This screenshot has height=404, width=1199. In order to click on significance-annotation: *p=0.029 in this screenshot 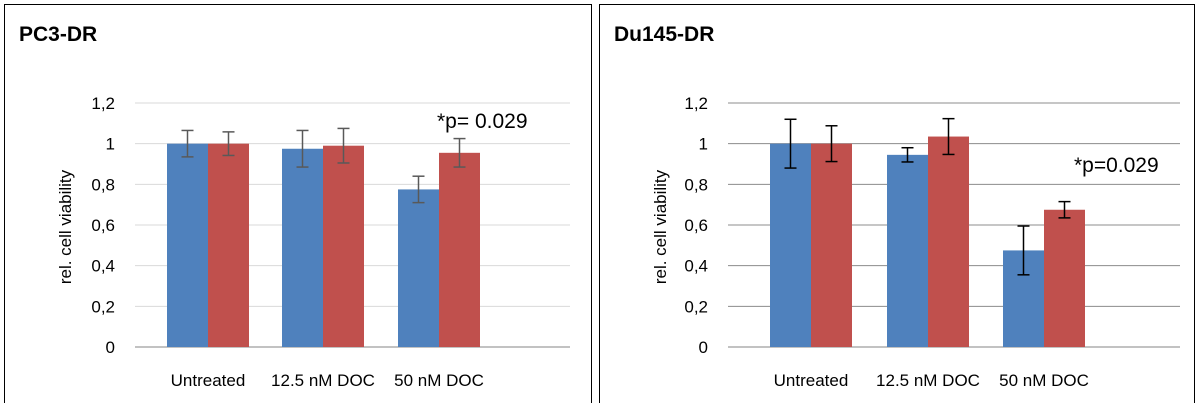, I will do `click(1116, 165)`.